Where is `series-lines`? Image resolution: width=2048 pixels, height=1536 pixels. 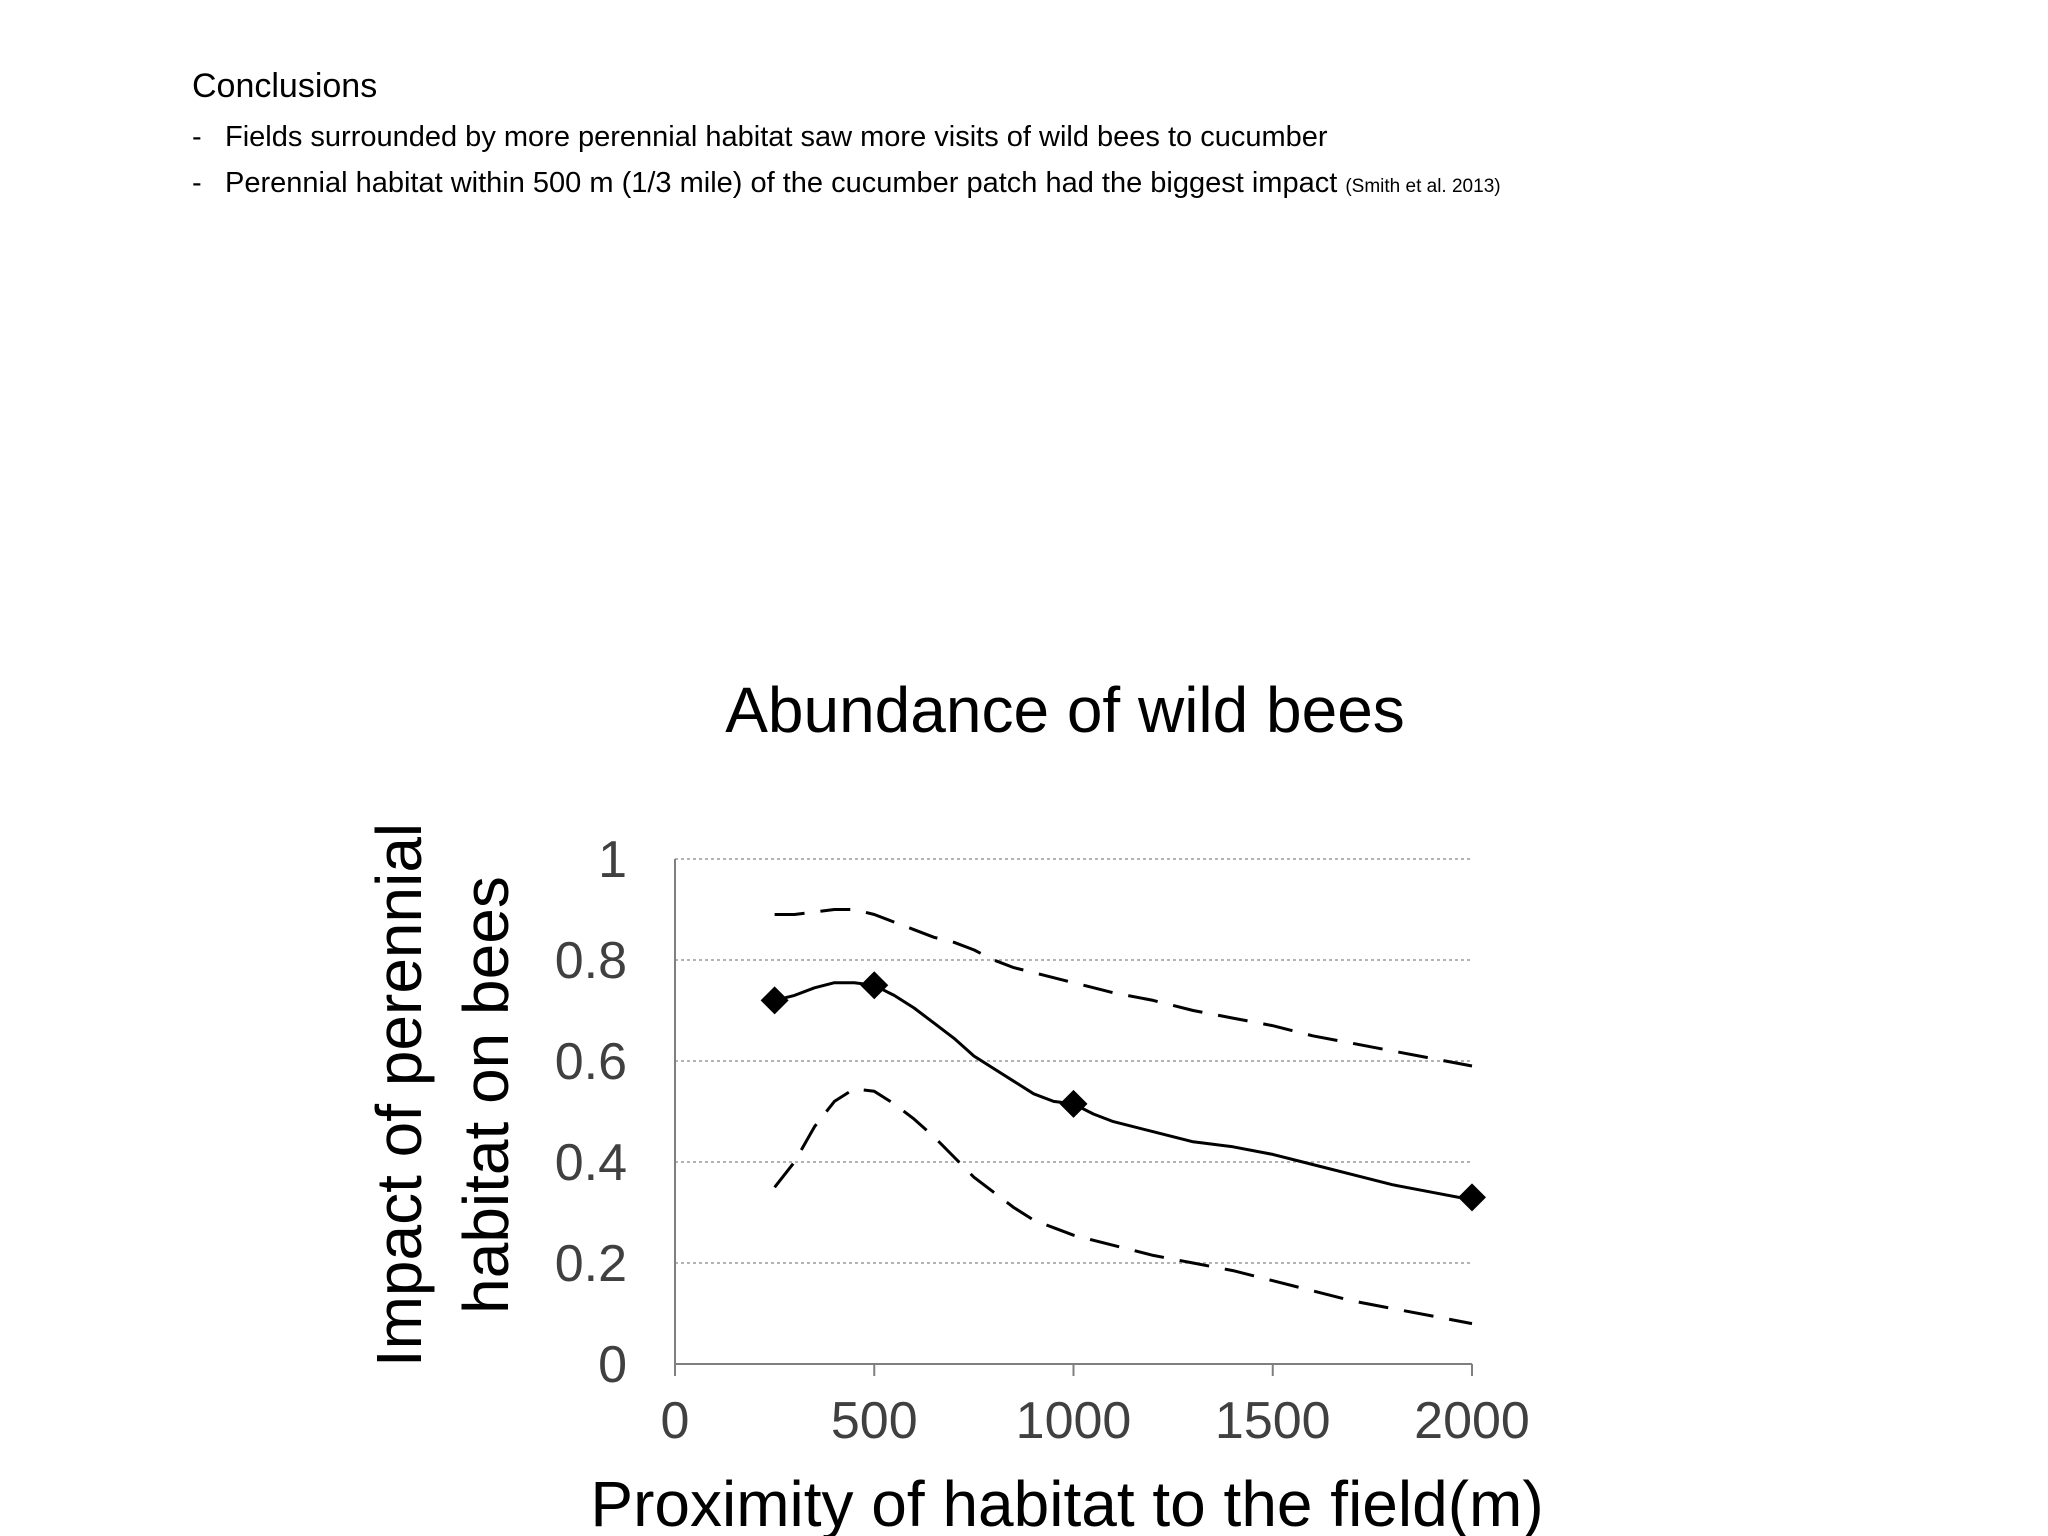 series-lines is located at coordinates (1123, 1117).